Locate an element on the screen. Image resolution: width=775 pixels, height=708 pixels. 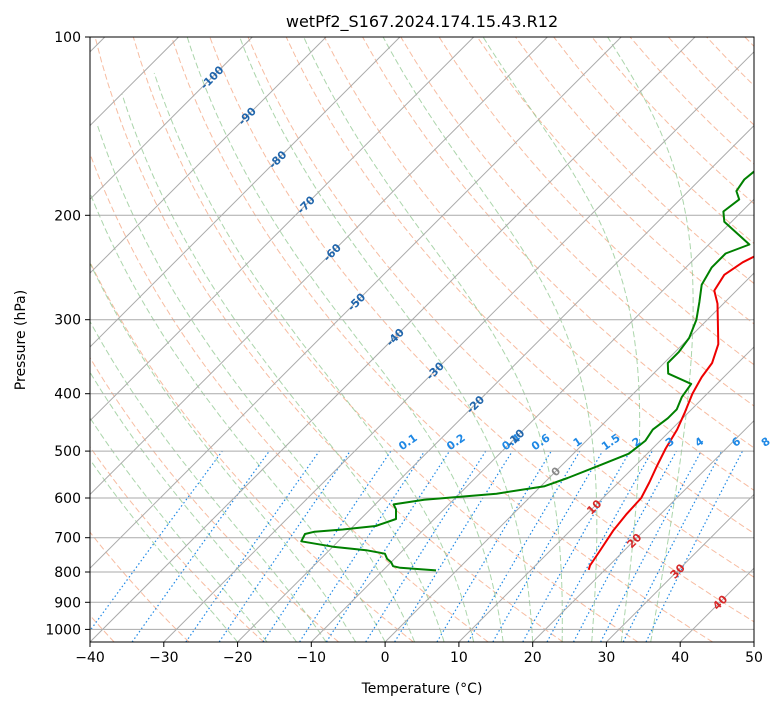
y-tick-label: 900 is located at coordinates (67, 603).